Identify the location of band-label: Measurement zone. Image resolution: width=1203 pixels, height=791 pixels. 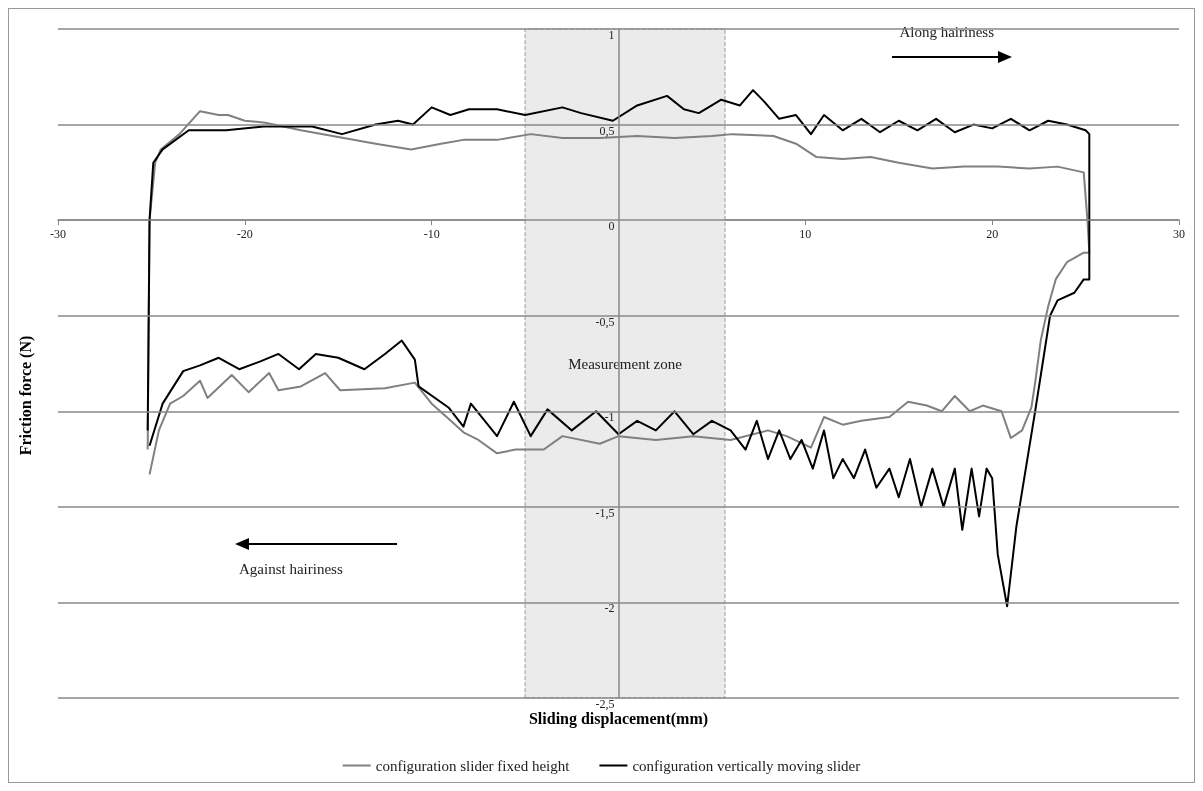
(625, 363).